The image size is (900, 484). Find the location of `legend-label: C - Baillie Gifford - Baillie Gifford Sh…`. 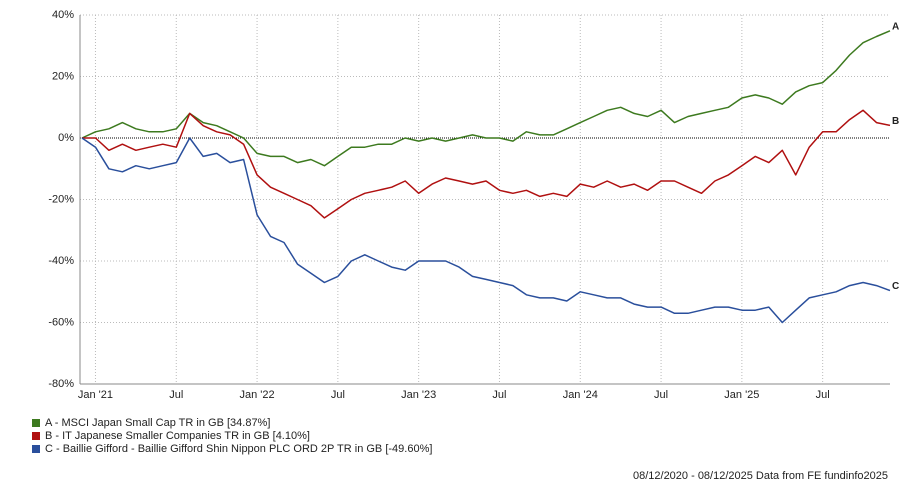

legend-label: C - Baillie Gifford - Baillie Gifford Sh… is located at coordinates (238, 449).